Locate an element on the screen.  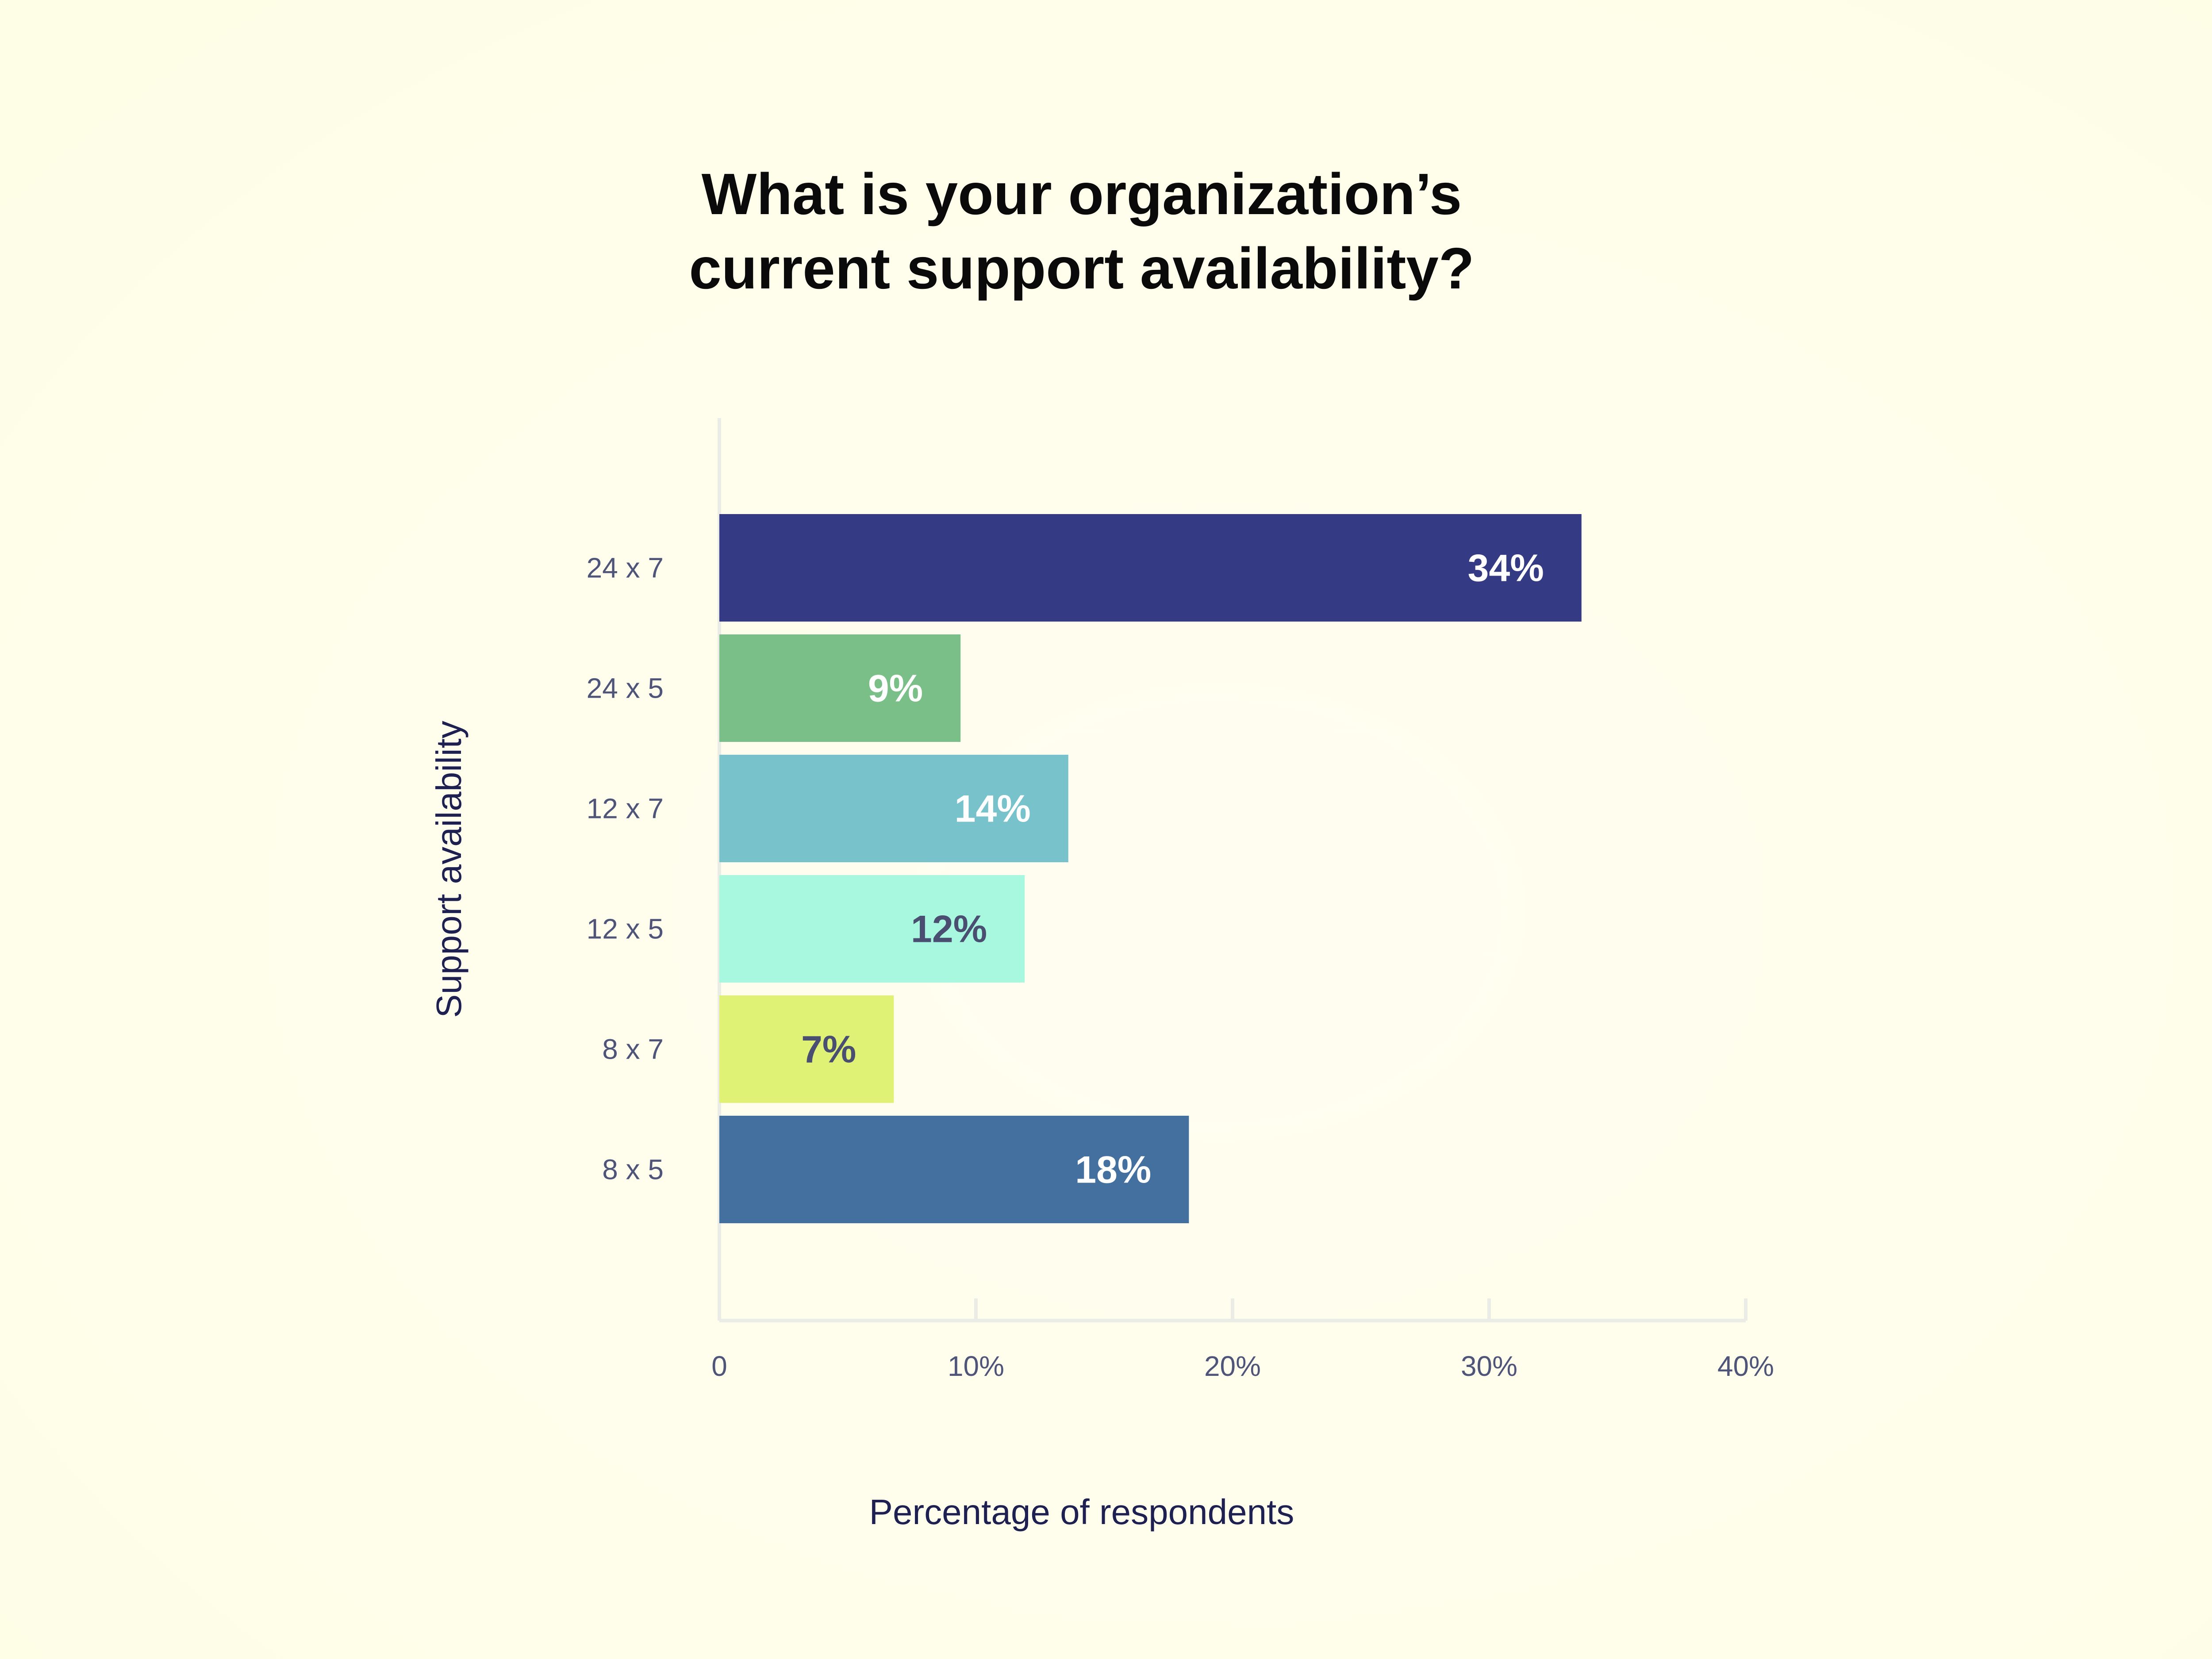
y-category-label: 12 x 5 is located at coordinates (626, 929).